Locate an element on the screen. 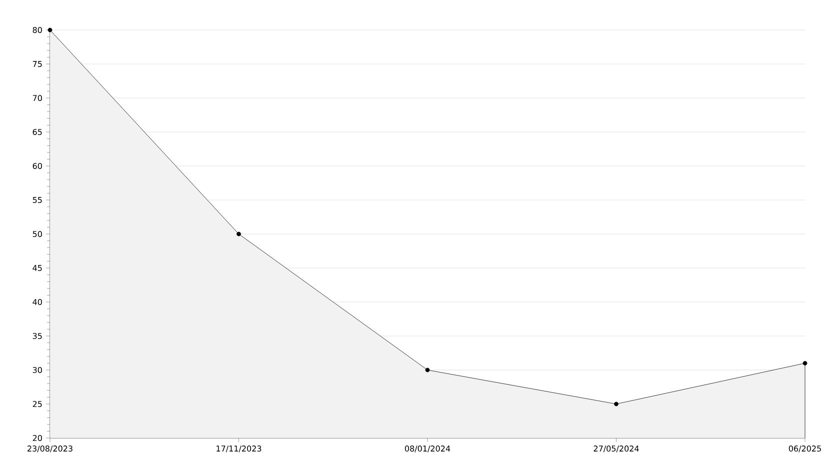 The height and width of the screenshot is (468, 834). y-tick-label: 60 is located at coordinates (37, 166).